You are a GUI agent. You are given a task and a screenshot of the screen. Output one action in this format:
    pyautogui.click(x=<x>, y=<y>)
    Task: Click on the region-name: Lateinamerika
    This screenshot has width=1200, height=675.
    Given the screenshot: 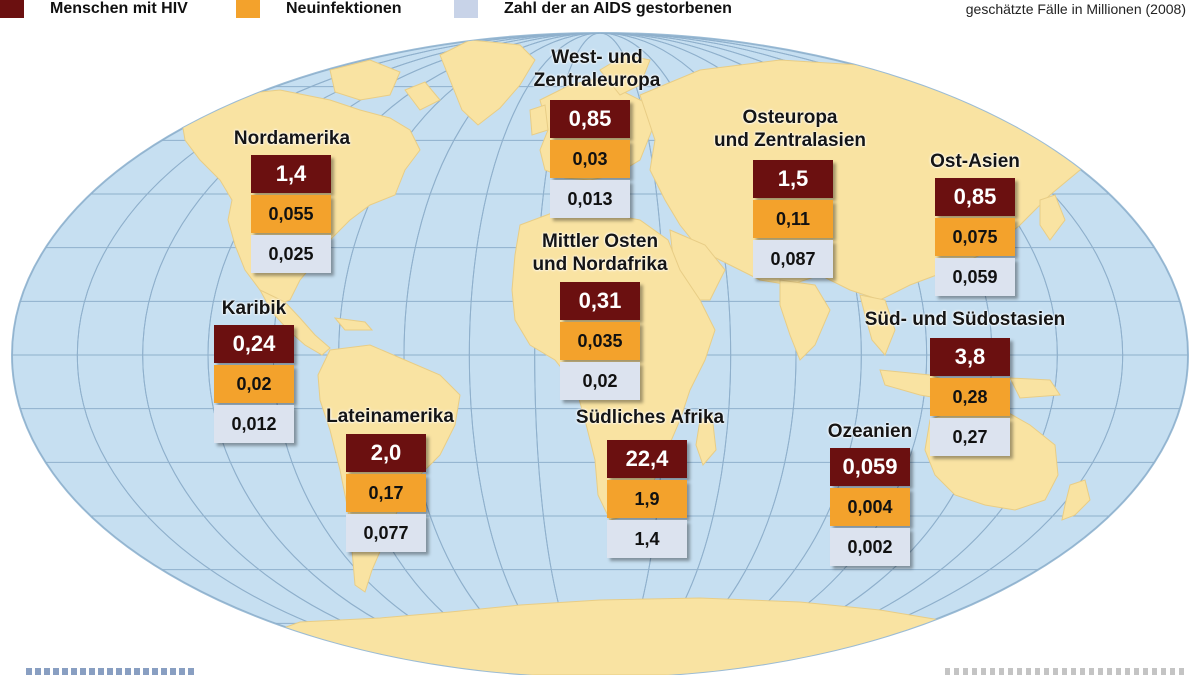 What is the action you would take?
    pyautogui.click(x=390, y=416)
    